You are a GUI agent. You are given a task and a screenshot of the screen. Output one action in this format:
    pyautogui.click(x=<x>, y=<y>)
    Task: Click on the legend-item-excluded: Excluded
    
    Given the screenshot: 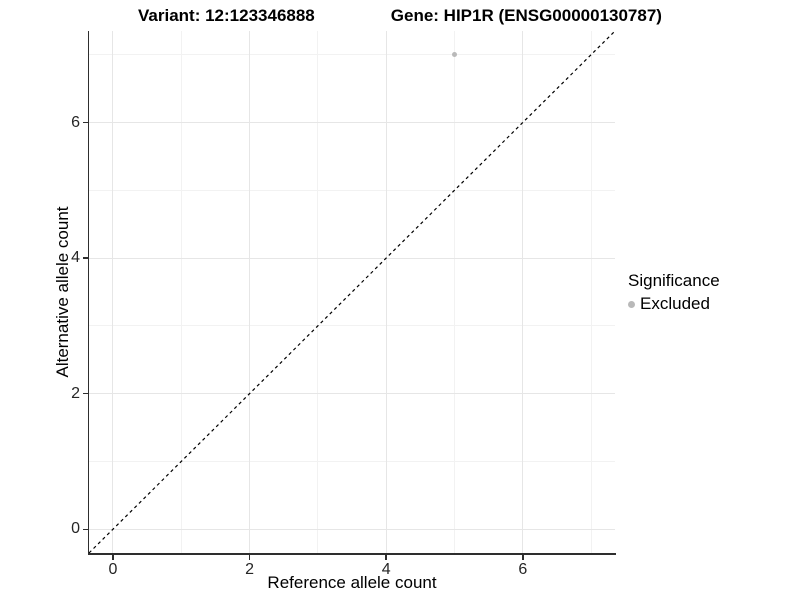 What is the action you would take?
    pyautogui.click(x=674, y=304)
    